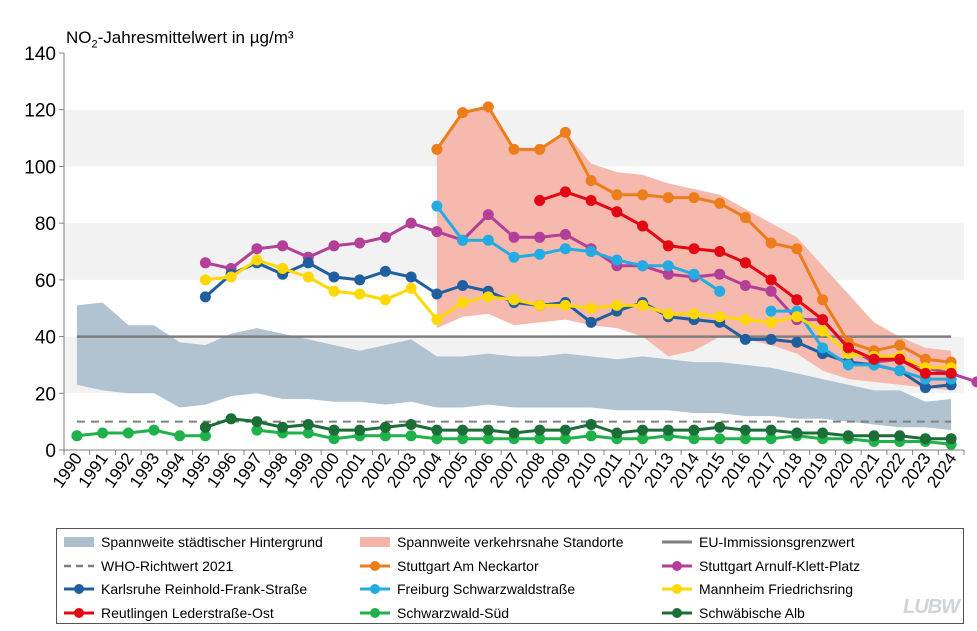 This screenshot has height=631, width=977. Describe the element at coordinates (283, 246) in the screenshot. I see `data-point-1998` at that location.